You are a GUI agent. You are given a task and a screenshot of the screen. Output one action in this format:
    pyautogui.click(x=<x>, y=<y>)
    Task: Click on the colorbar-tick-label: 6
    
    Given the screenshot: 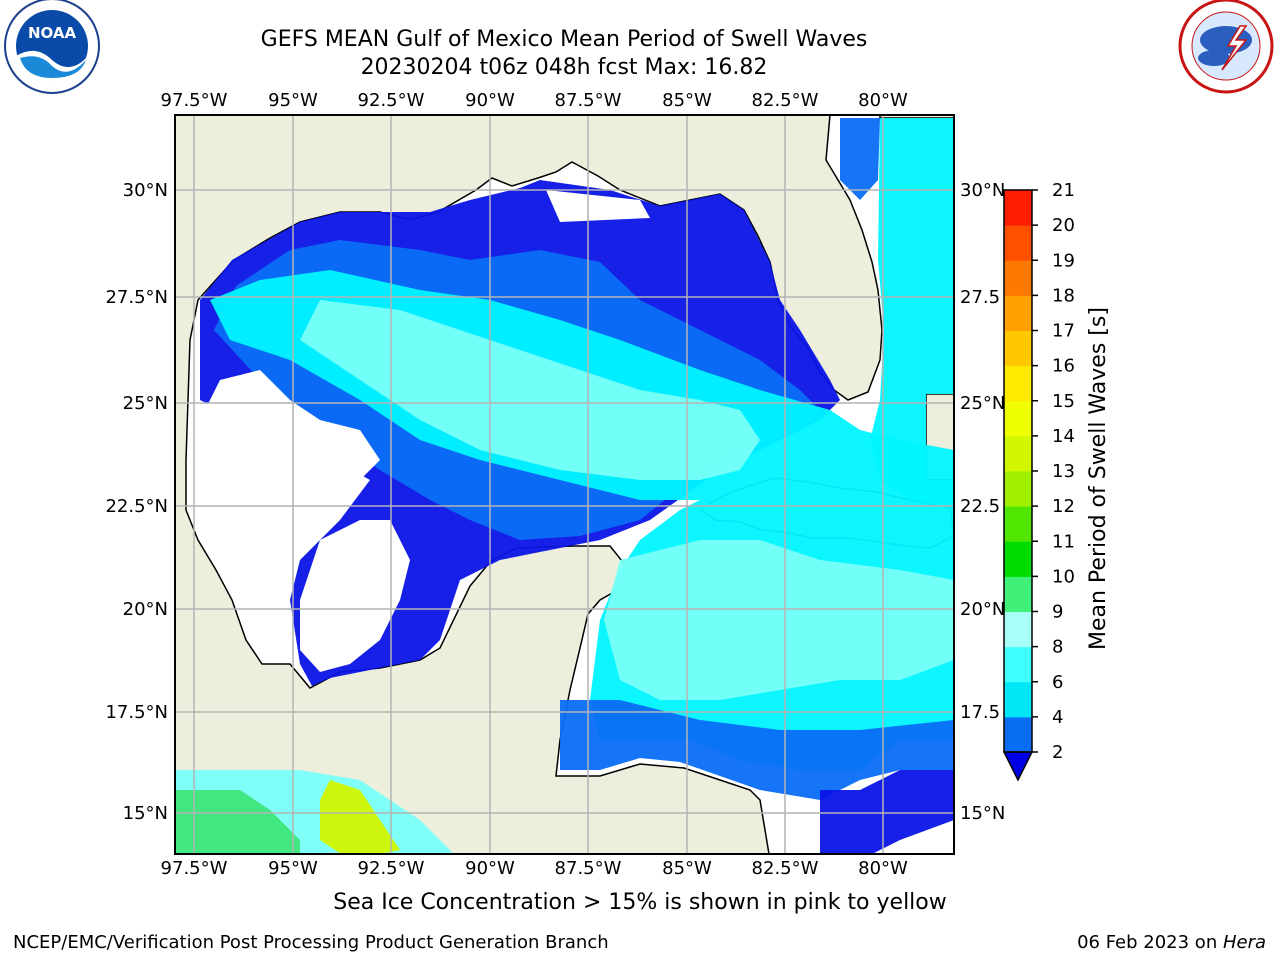 What is the action you would take?
    pyautogui.click(x=1057, y=682)
    